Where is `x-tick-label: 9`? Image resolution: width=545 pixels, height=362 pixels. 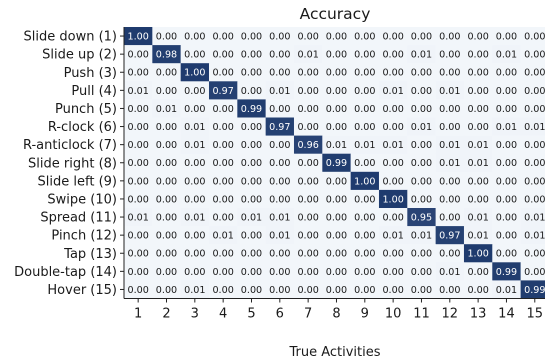 x-tick-label: 9 is located at coordinates (365, 314).